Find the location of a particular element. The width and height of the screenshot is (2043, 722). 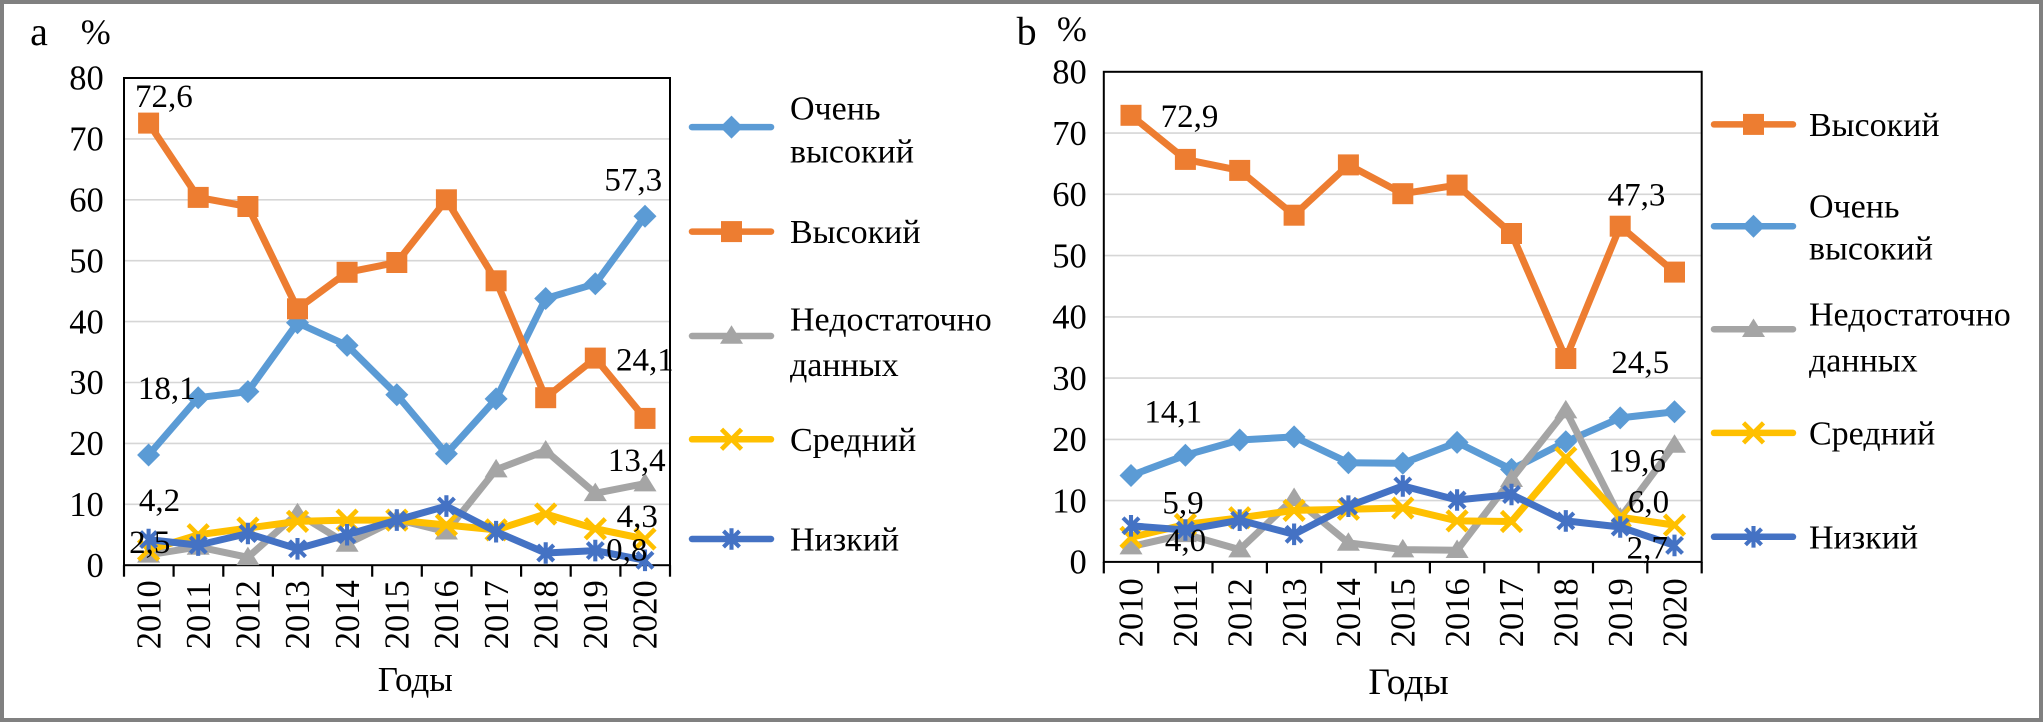

svg-text: 72,9 is located at coordinates (1190, 117).